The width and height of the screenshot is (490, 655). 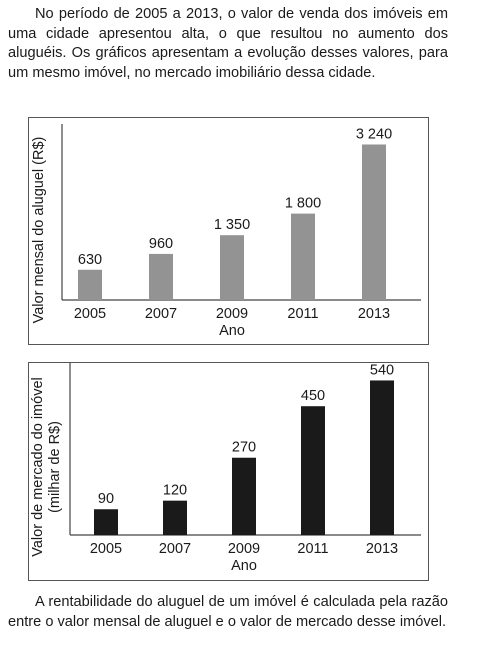 What do you see at coordinates (38, 466) in the screenshot?
I see `y-axis-label: Valor de mercado do imóvel` at bounding box center [38, 466].